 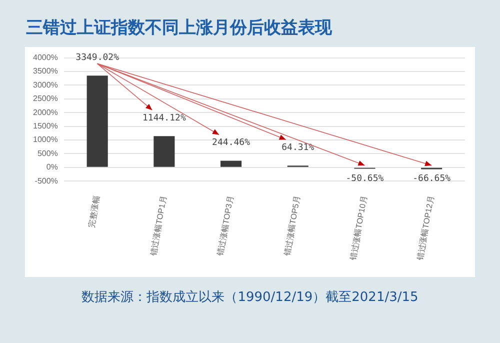 What do you see at coordinates (45, 85) in the screenshot?
I see `y-tick-label: 3000%` at bounding box center [45, 85].